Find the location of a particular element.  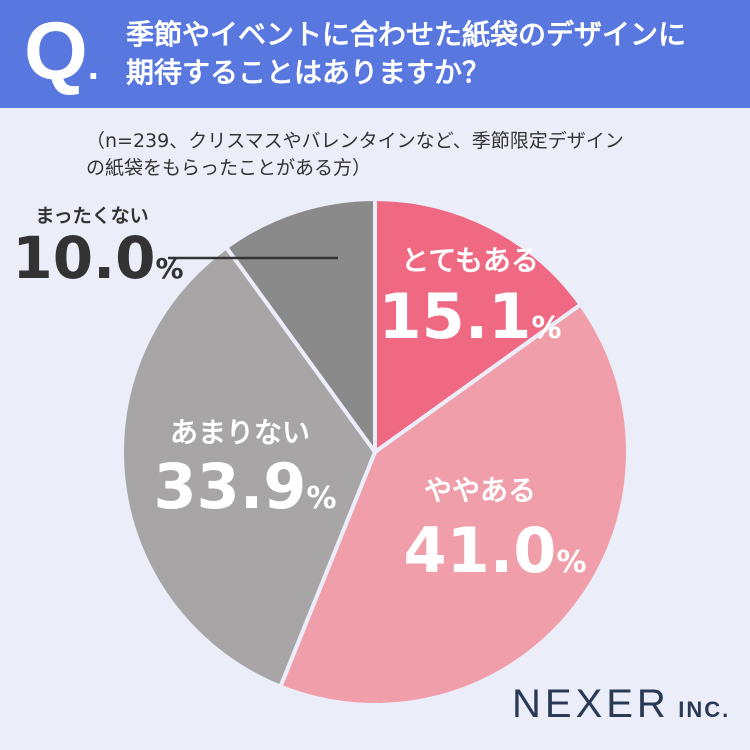

slice-label: まったくない is located at coordinates (91, 216).